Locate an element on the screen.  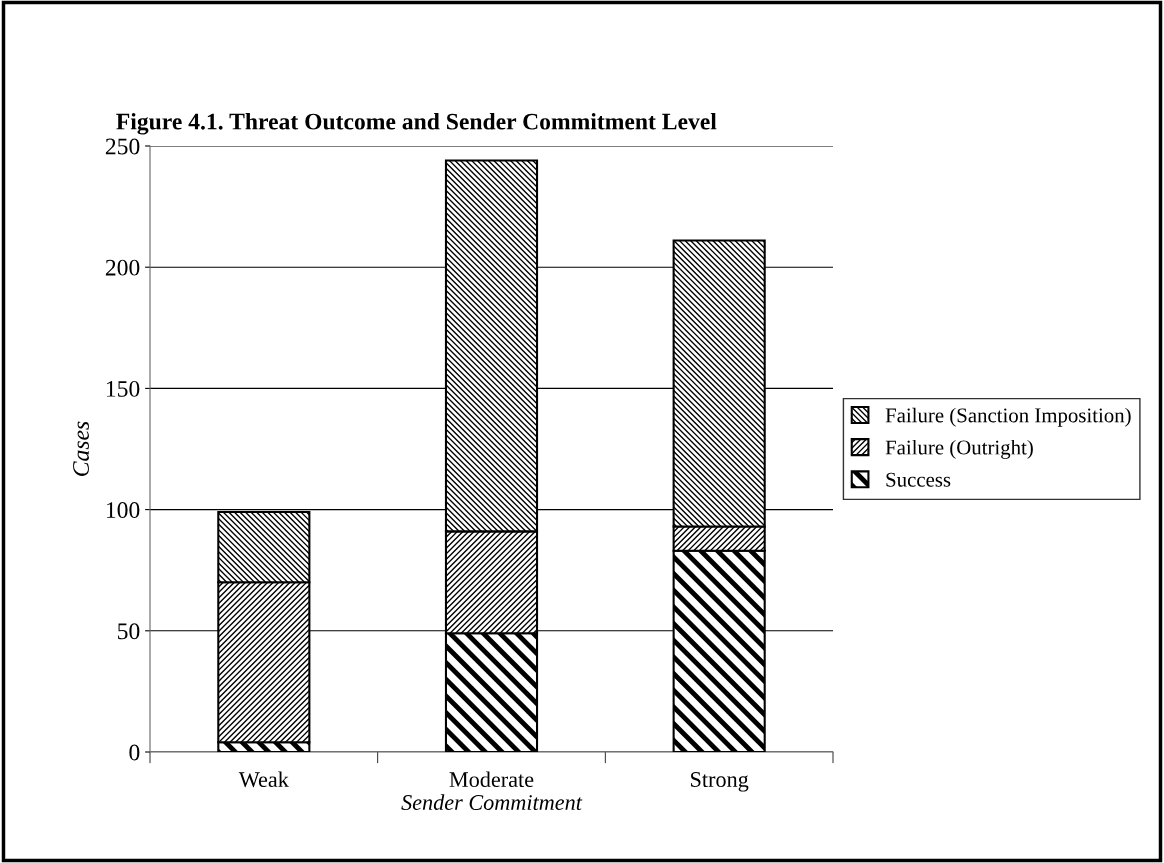
y-tick-label: 100 is located at coordinates (123, 510).